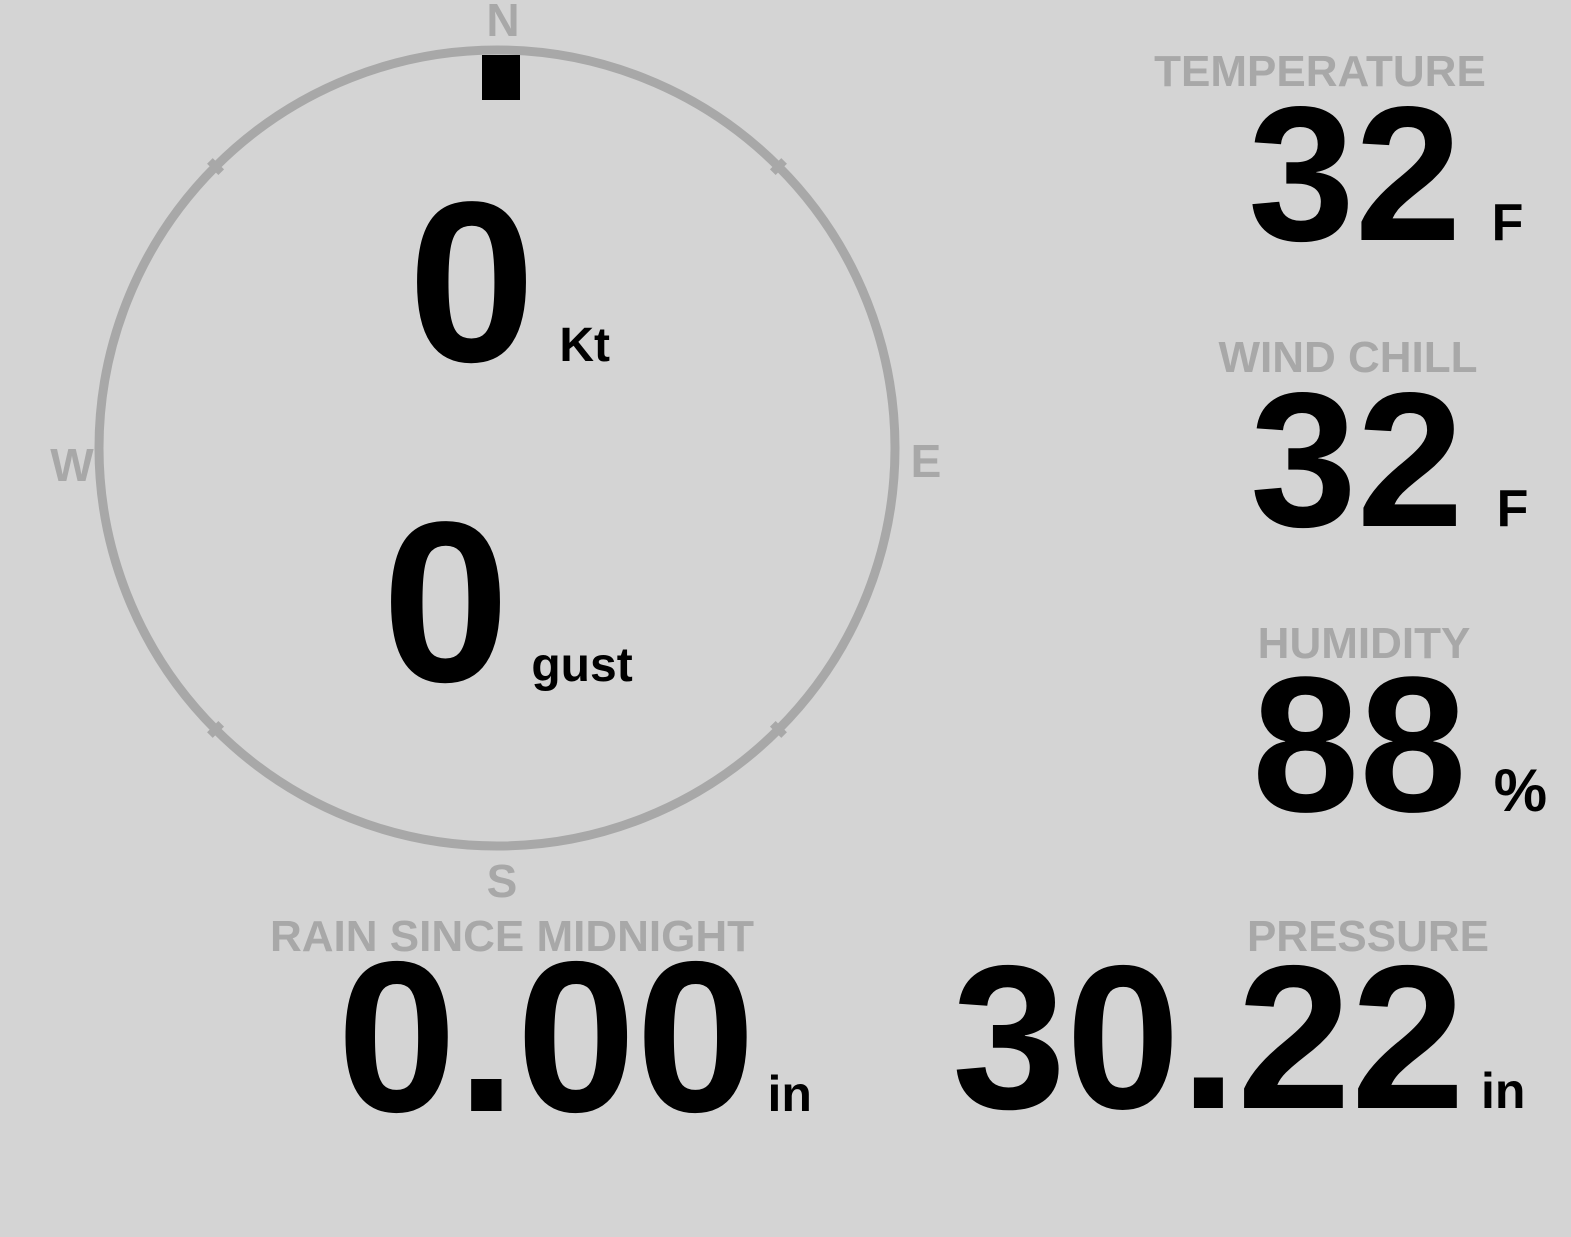  I want to click on compass-tick-se, so click(778, 729).